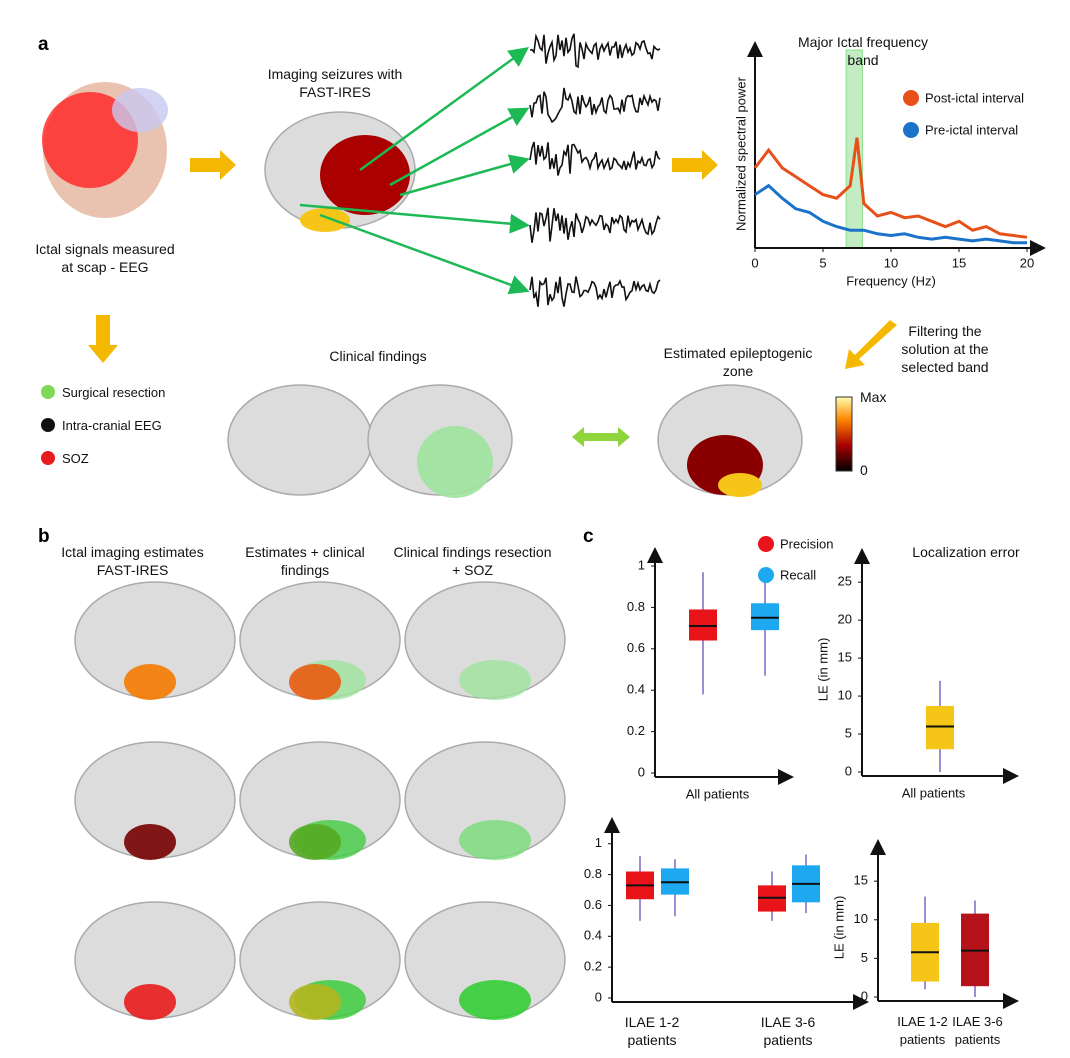 This screenshot has width=1070, height=1058. Describe the element at coordinates (864, 470) in the screenshot. I see `colorbar-label: 0` at that location.